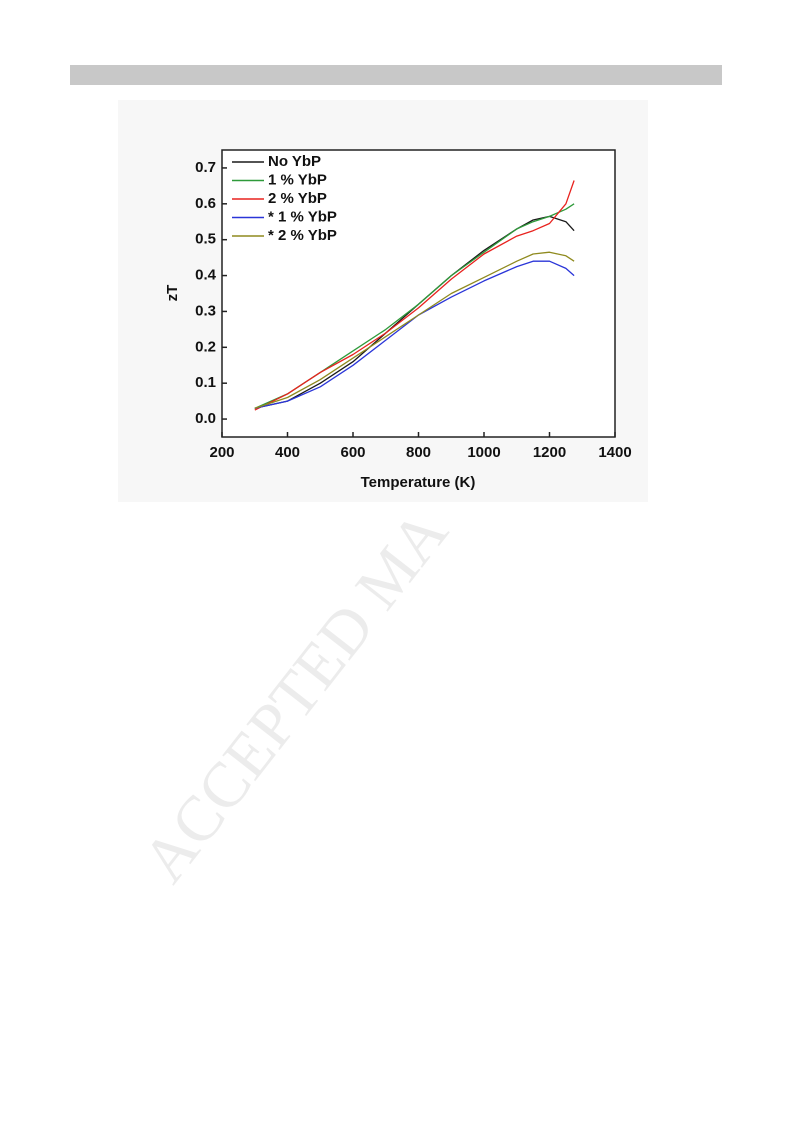 This screenshot has height=1128, width=793. Describe the element at coordinates (287, 452) in the screenshot. I see `x-tick-label: 400` at that location.